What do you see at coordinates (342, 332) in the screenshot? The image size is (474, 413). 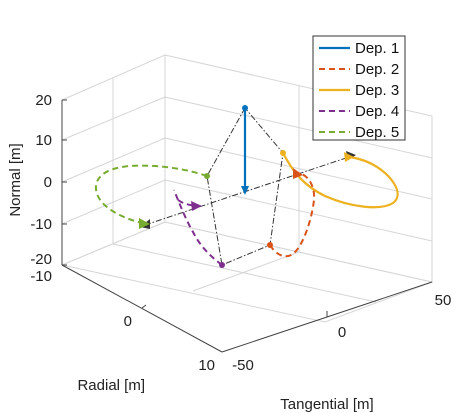 I see `x-tick-label: 0` at bounding box center [342, 332].